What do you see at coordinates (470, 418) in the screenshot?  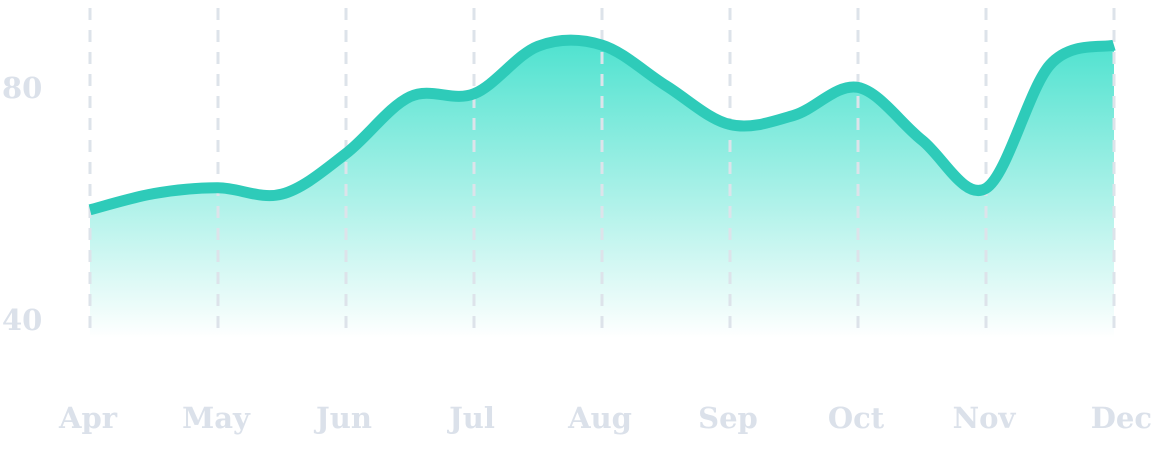 I see `x-tick-label: Jul` at bounding box center [470, 418].